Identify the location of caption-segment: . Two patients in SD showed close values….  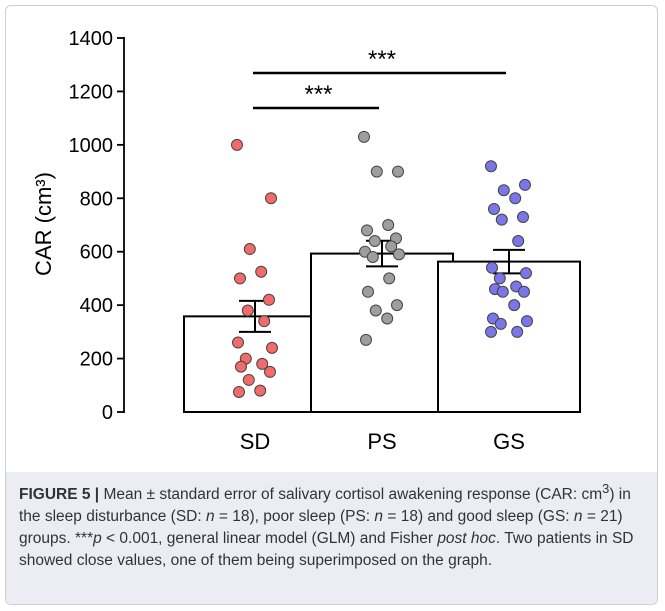
(326, 550).